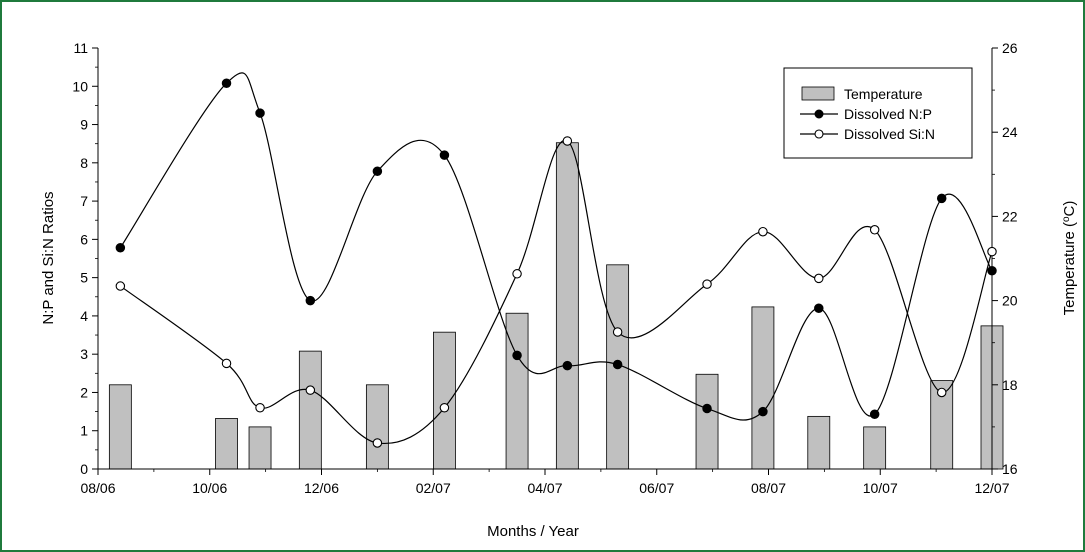 The image size is (1085, 552). I want to click on legend-marker-np, so click(819, 114).